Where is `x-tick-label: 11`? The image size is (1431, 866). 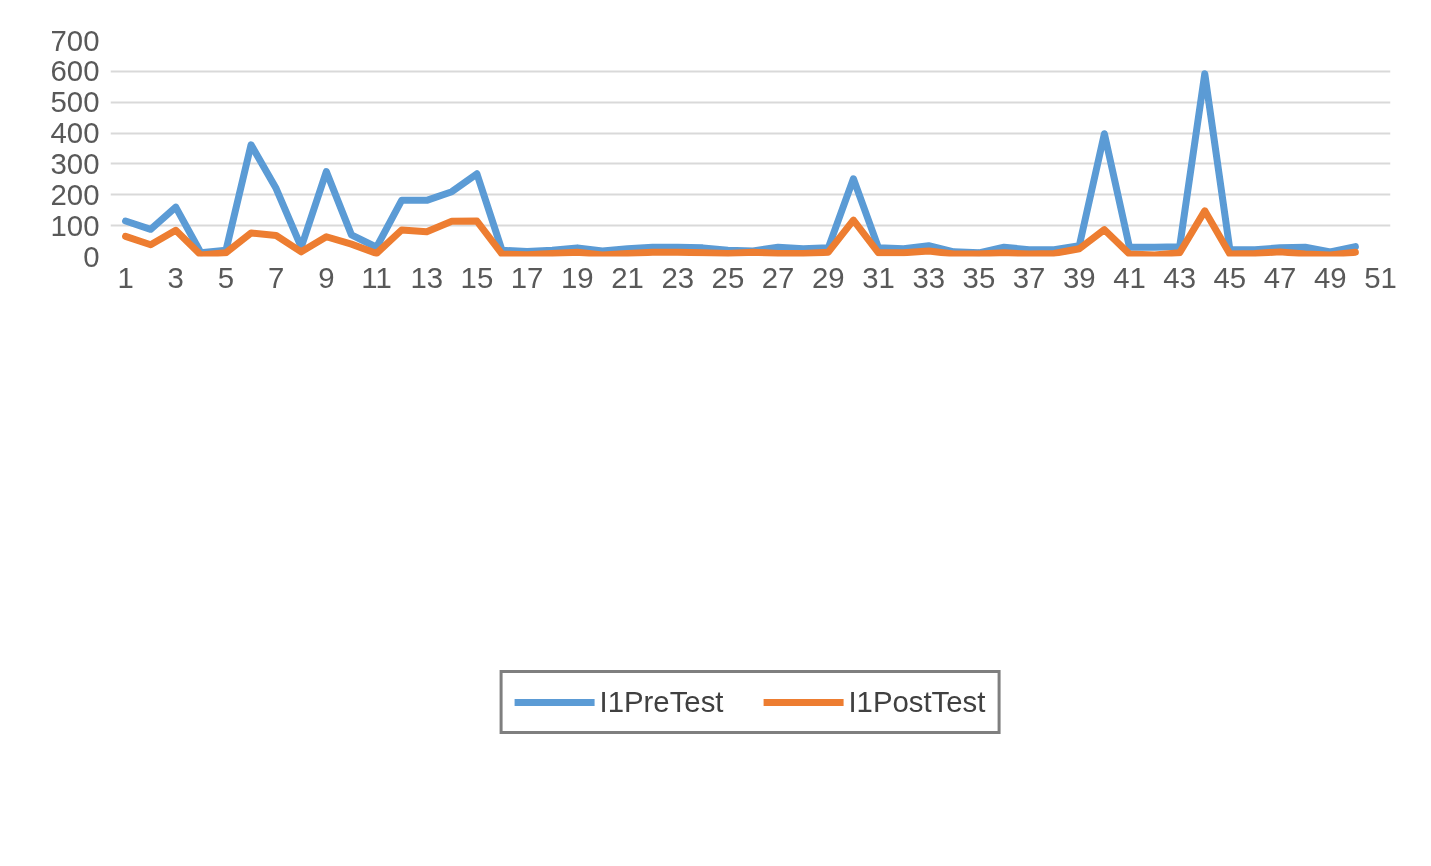 x-tick-label: 11 is located at coordinates (376, 277).